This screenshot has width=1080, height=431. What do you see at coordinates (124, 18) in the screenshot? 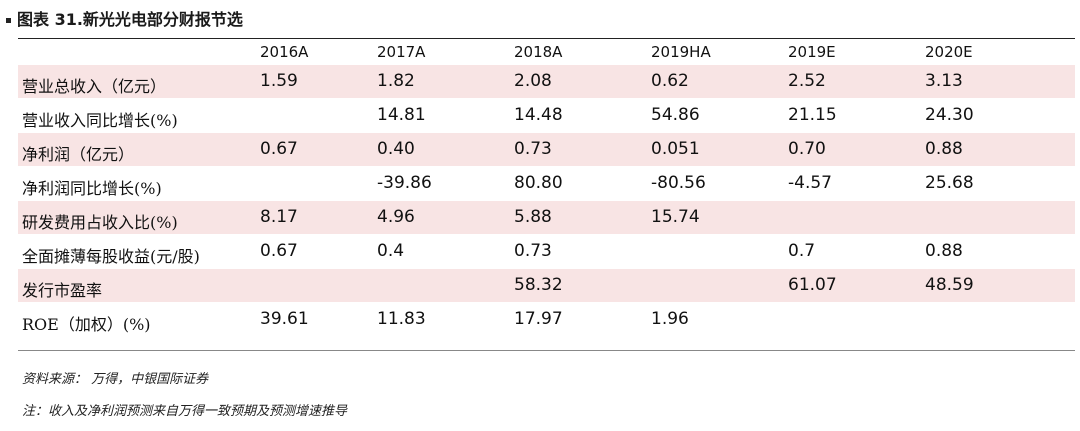
I see `title: 图表 31.新光光电部分财报节选` at bounding box center [124, 18].